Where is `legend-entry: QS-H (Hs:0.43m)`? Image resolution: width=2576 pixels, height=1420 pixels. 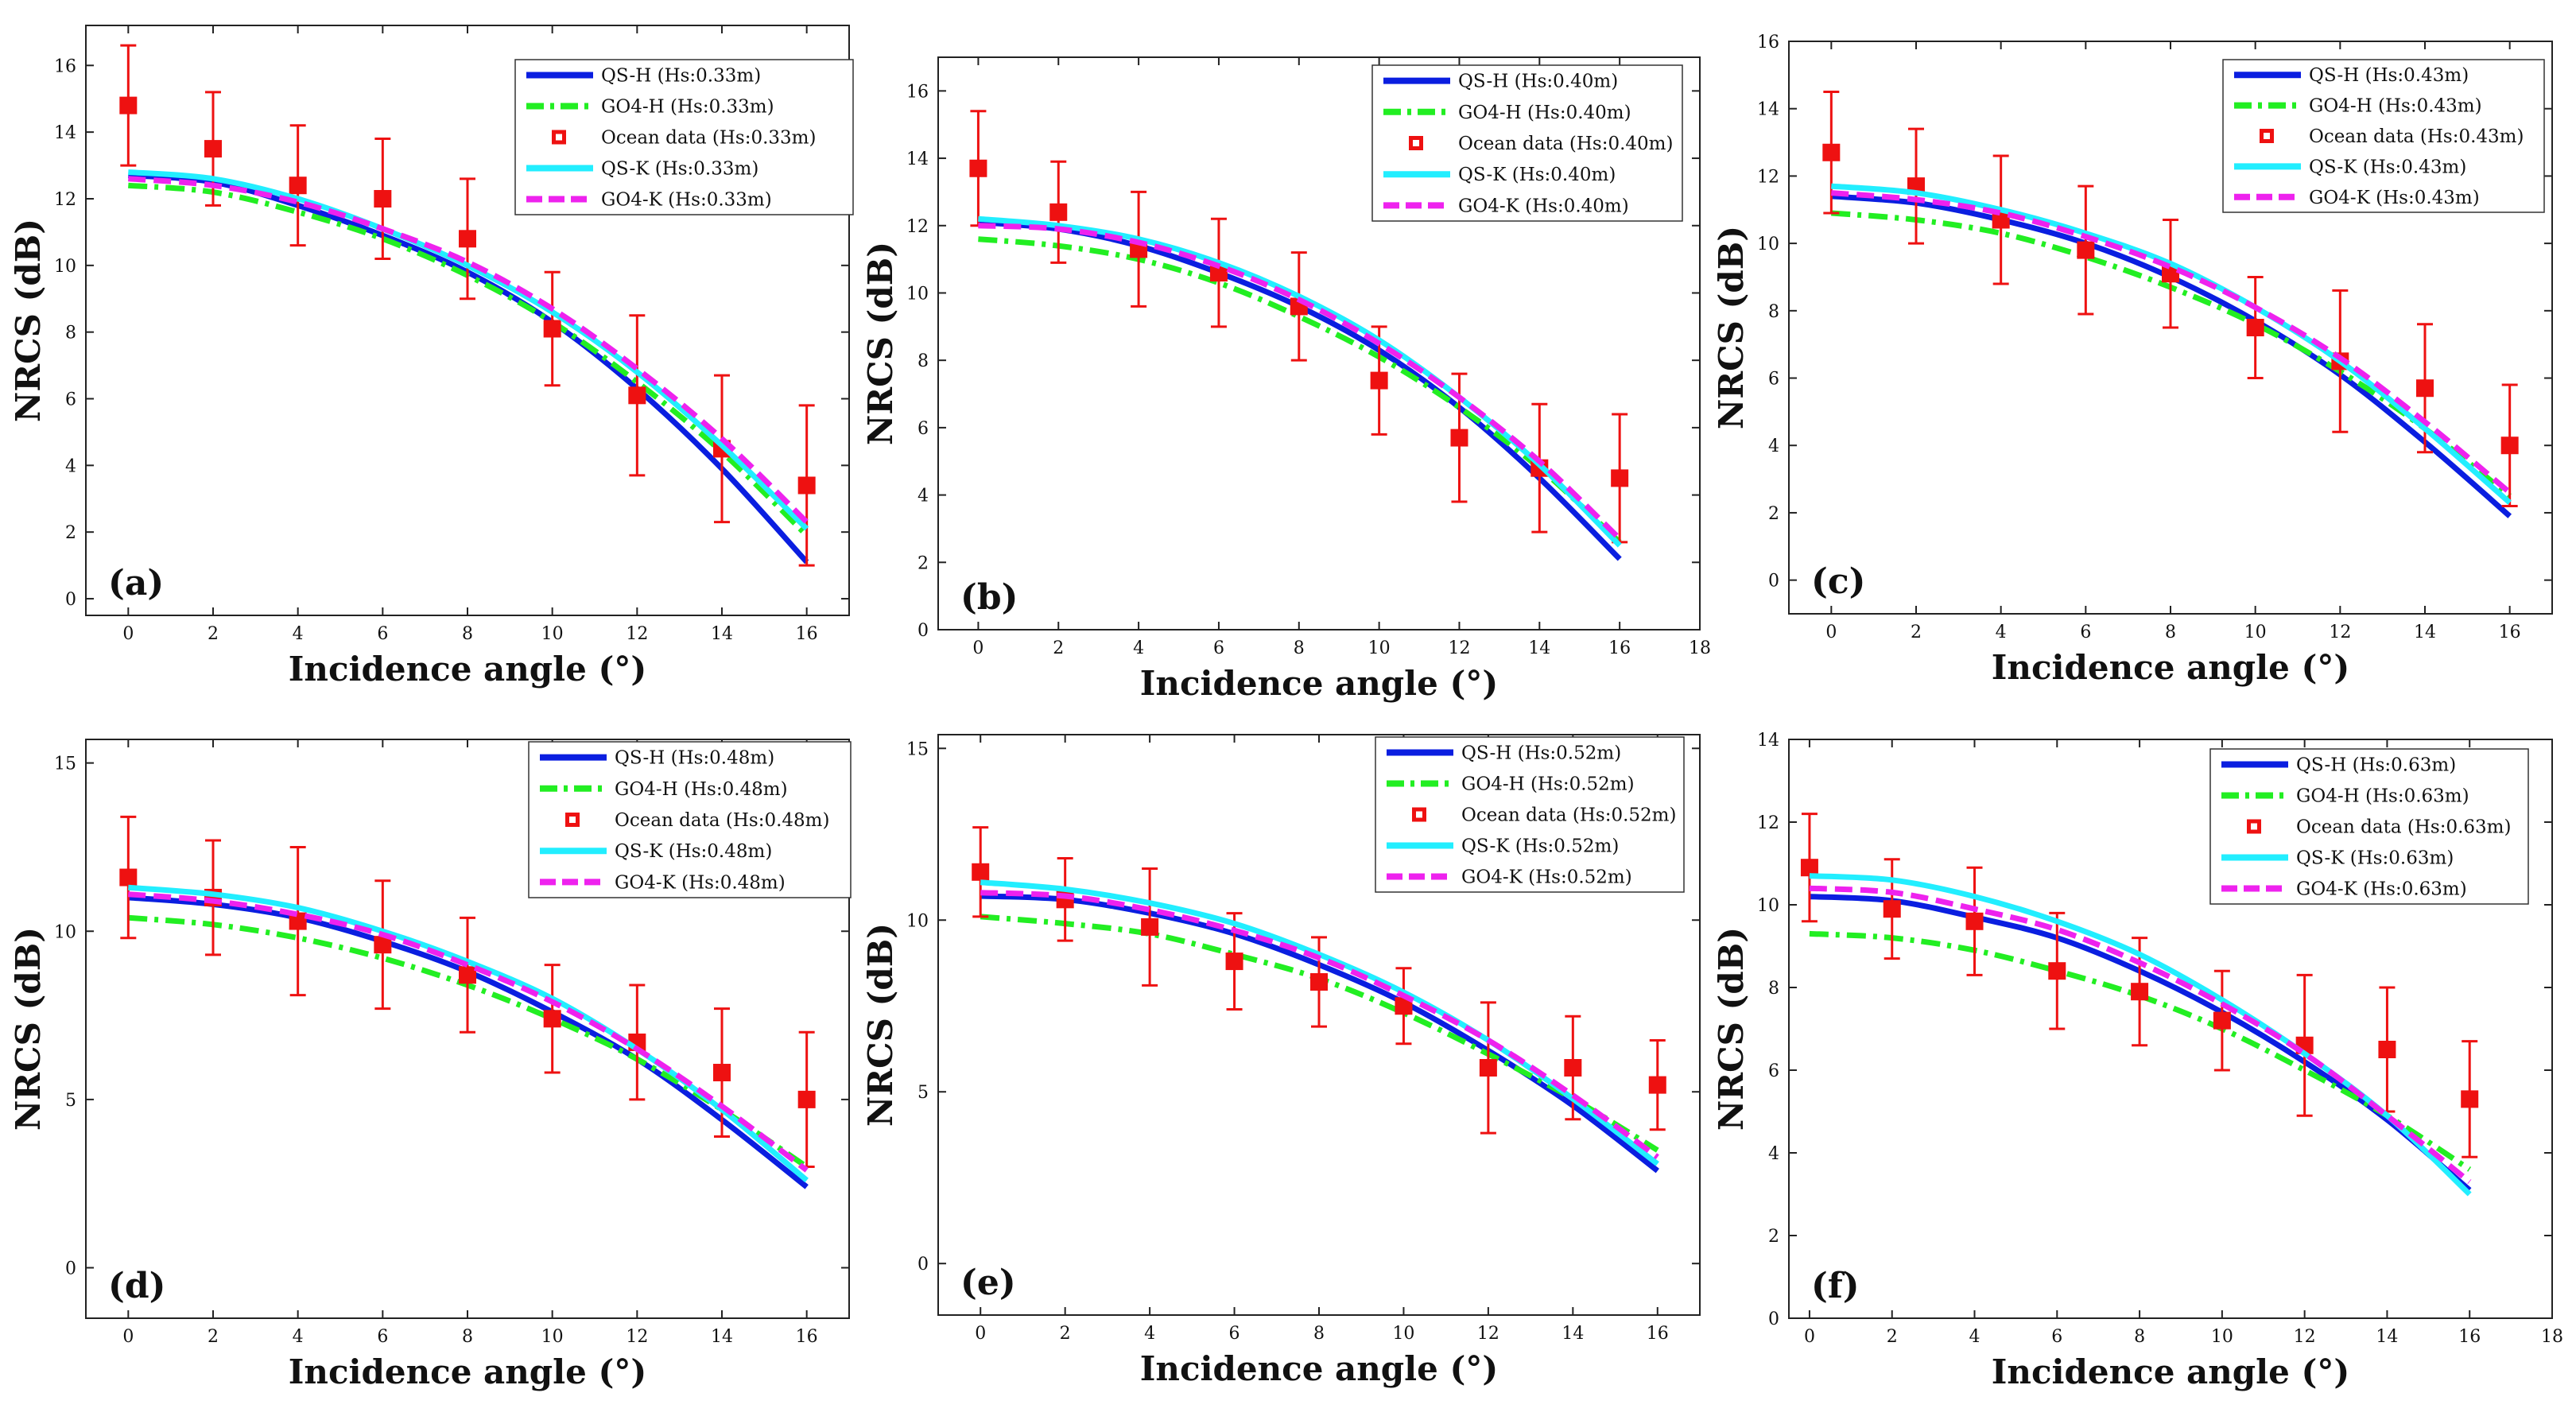
legend-entry: QS-H (Hs:0.43m) is located at coordinates (2389, 76).